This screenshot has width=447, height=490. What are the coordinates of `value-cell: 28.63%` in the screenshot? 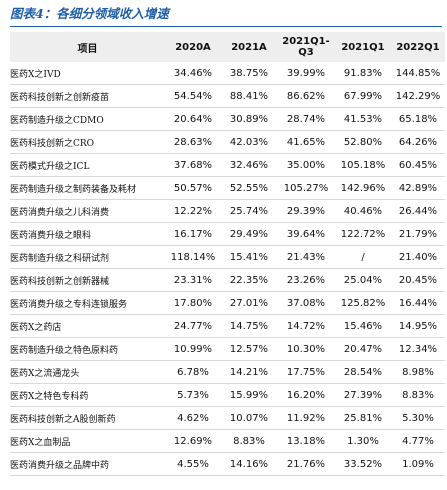 It's located at (193, 142).